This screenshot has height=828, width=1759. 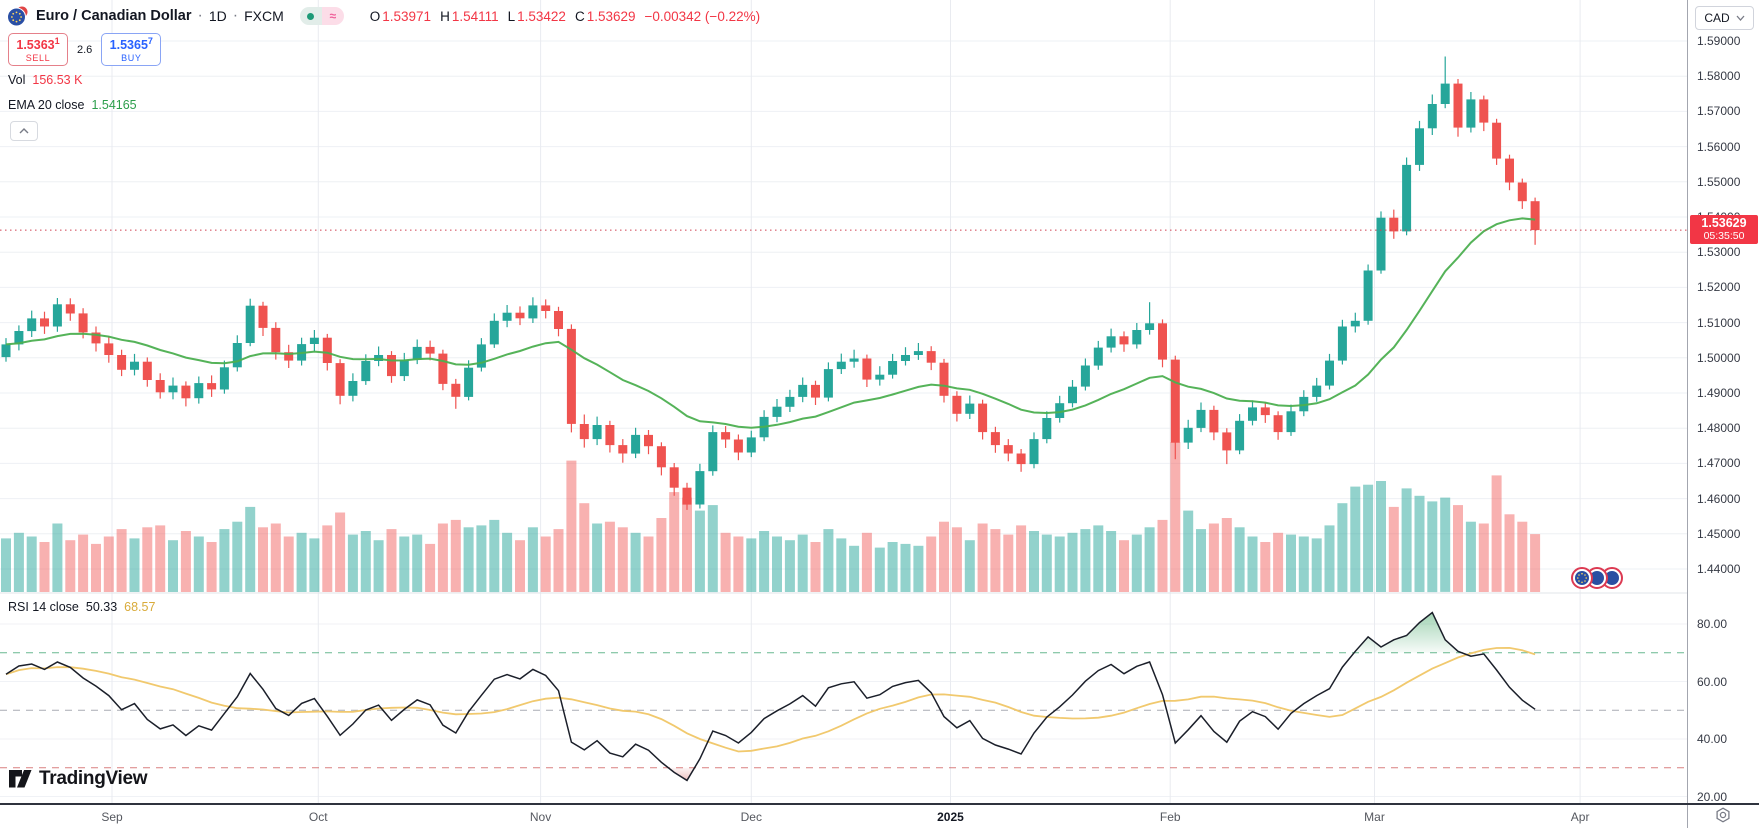 What do you see at coordinates (1719, 252) in the screenshot?
I see `price-tick: 1.53000` at bounding box center [1719, 252].